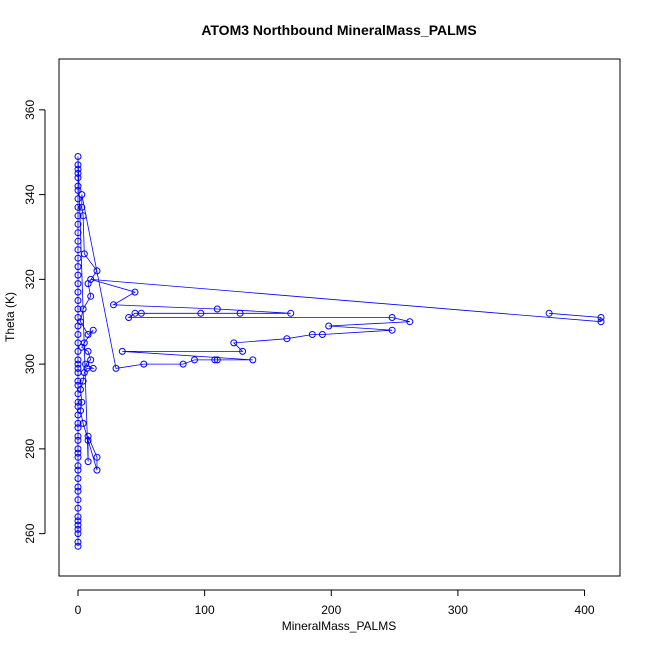 This screenshot has height=650, width=650. Describe the element at coordinates (458, 610) in the screenshot. I see `x-tick-label: 300` at that location.